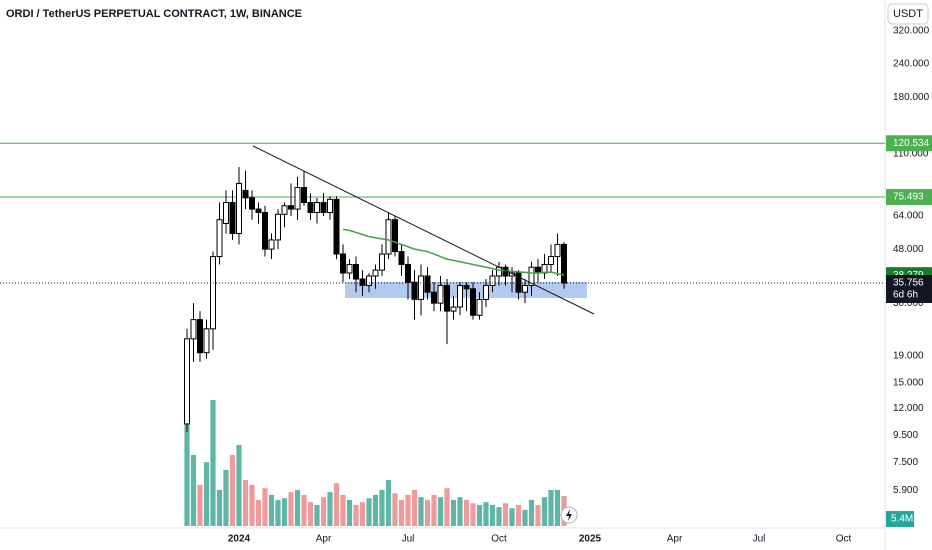  I want to click on y-tick-label: 64.000, so click(908, 216).